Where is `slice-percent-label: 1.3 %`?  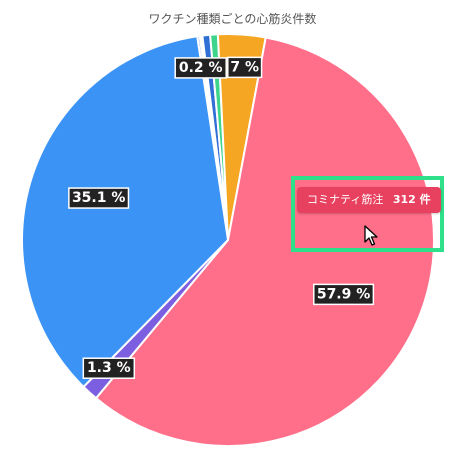 slice-percent-label: 1.3 % is located at coordinates (109, 368).